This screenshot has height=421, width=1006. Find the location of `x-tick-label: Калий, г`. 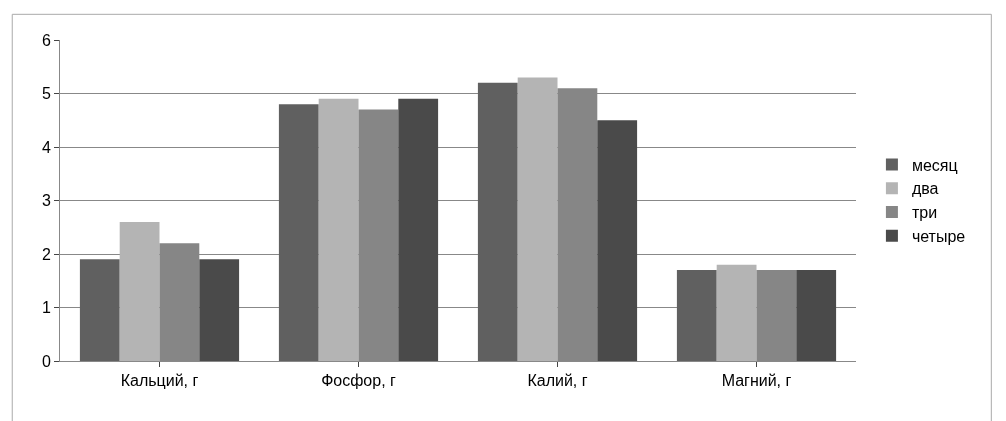

x-tick-label: Калий, г is located at coordinates (557, 381).